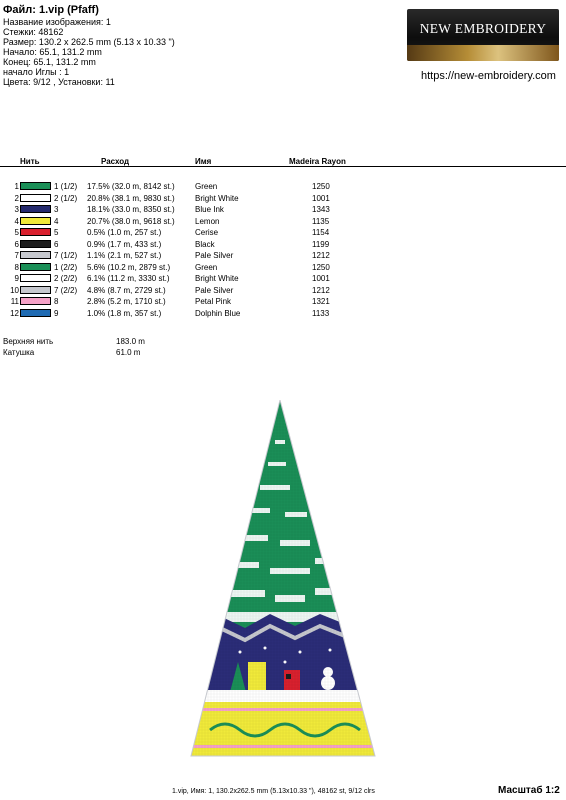 The image size is (566, 800). I want to click on info-line: начало Иглы : 1, so click(36, 72).